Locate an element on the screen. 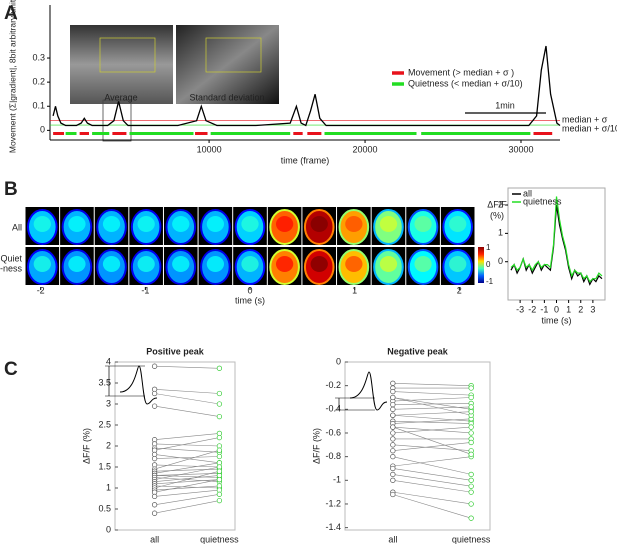  axes-frame is located at coordinates (417, 446).